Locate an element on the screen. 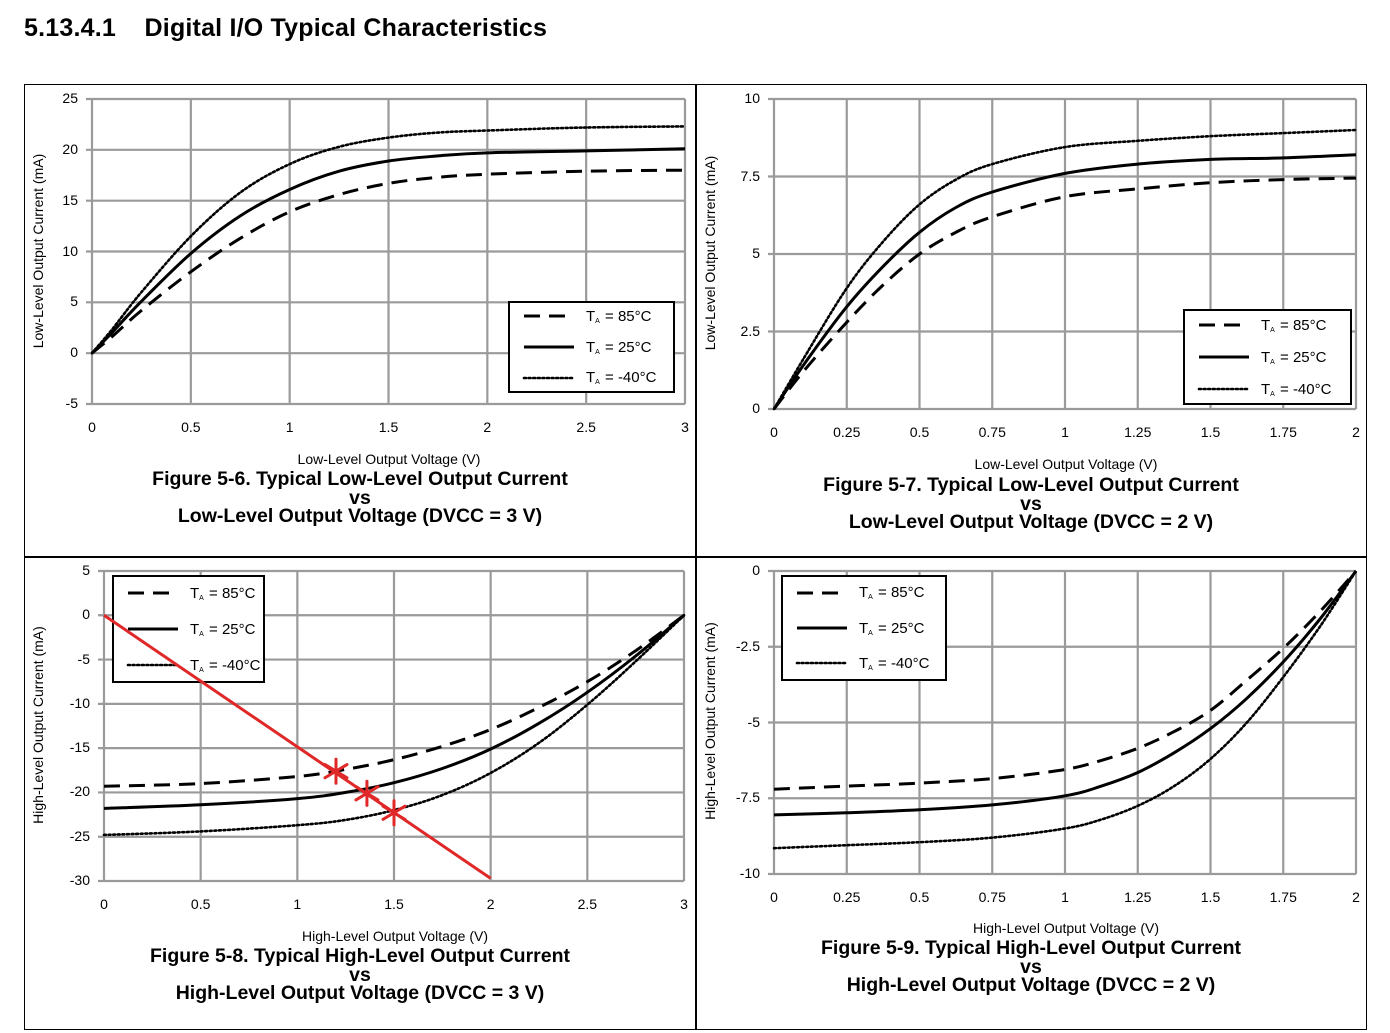  y-tick-label: -20 is located at coordinates (79, 791).